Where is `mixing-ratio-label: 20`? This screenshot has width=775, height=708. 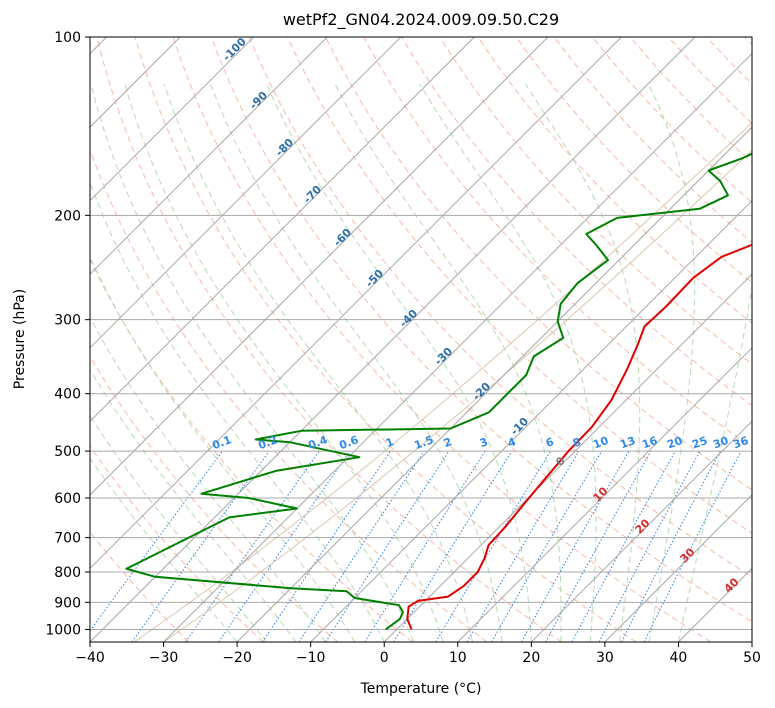
mixing-ratio-label: 20 is located at coordinates (674, 443).